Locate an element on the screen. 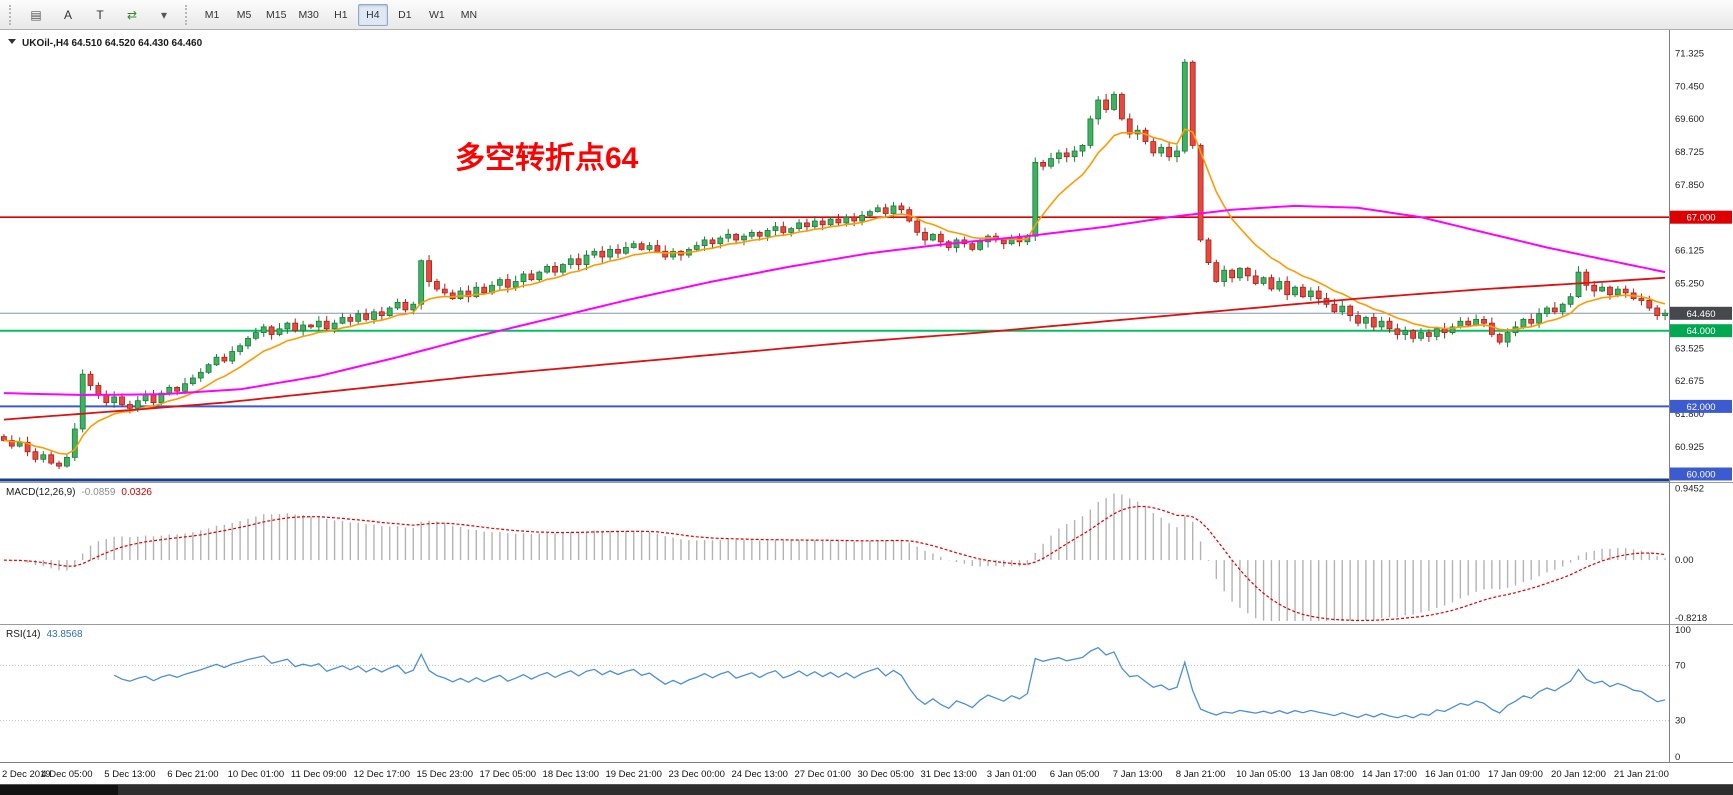 This screenshot has width=1733, height=795. timeframe-button-mn: MN is located at coordinates (469, 14).